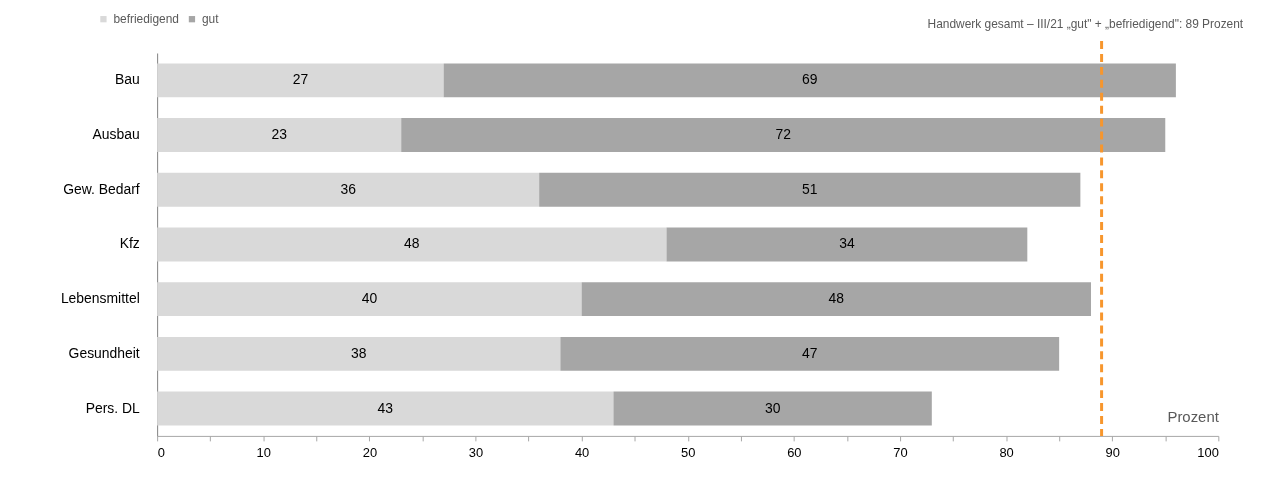 The width and height of the screenshot is (1278, 492). I want to click on y-tick-label: Gesundheit, so click(104, 352).